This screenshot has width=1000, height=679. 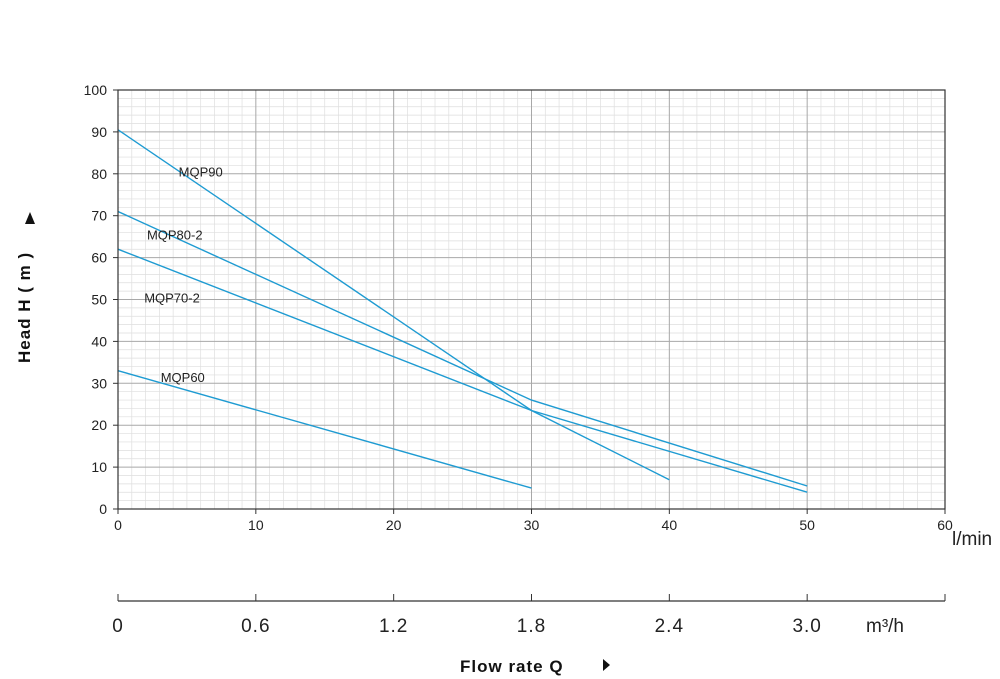 I want to click on x-axis-ticks: 0 10 20 30 40 50 60, so click(x=533, y=521).